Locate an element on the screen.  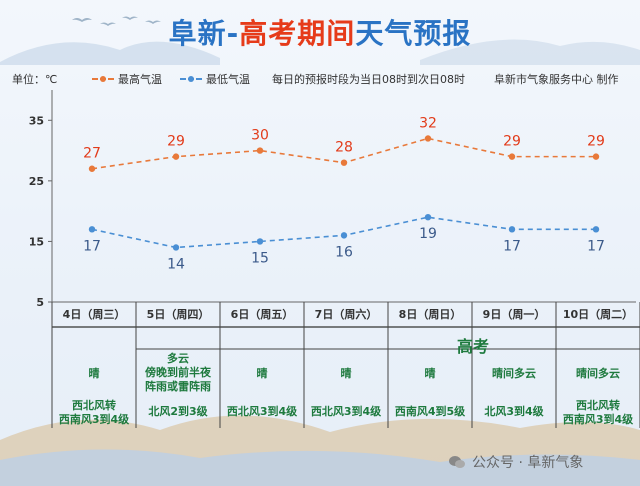
title-highlight: 高考期间 is located at coordinates (297, 33).